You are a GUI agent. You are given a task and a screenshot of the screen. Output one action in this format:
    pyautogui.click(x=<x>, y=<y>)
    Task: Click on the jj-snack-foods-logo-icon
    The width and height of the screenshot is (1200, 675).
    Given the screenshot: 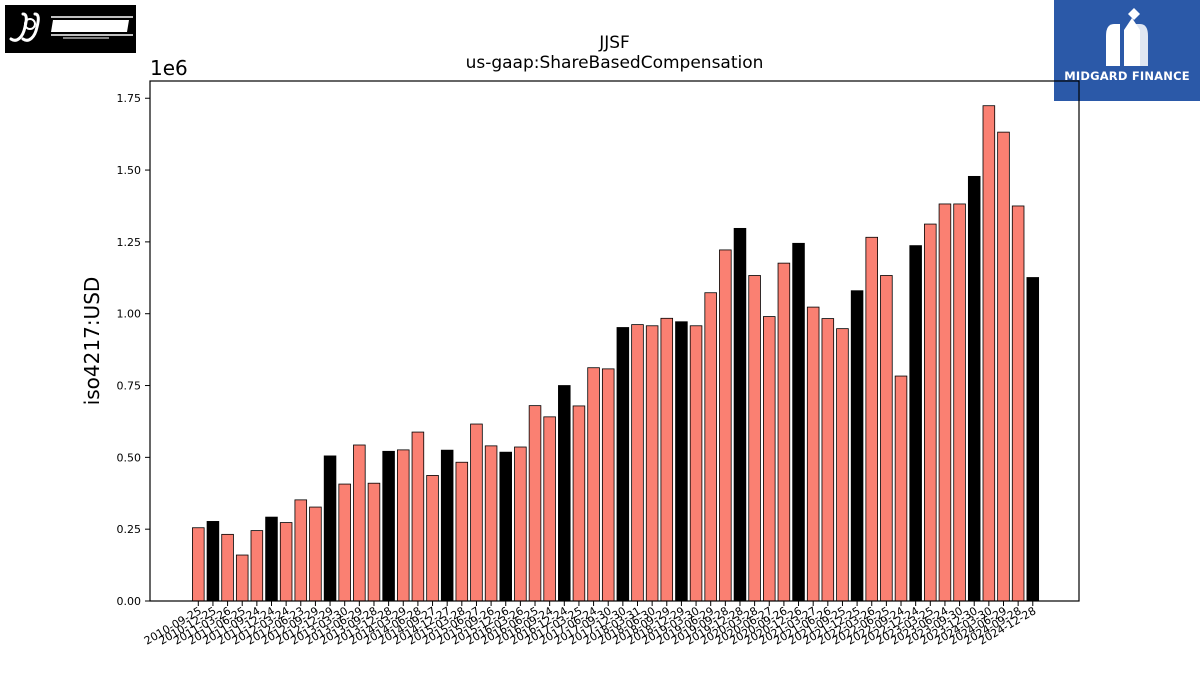 What is the action you would take?
    pyautogui.click(x=71, y=27)
    